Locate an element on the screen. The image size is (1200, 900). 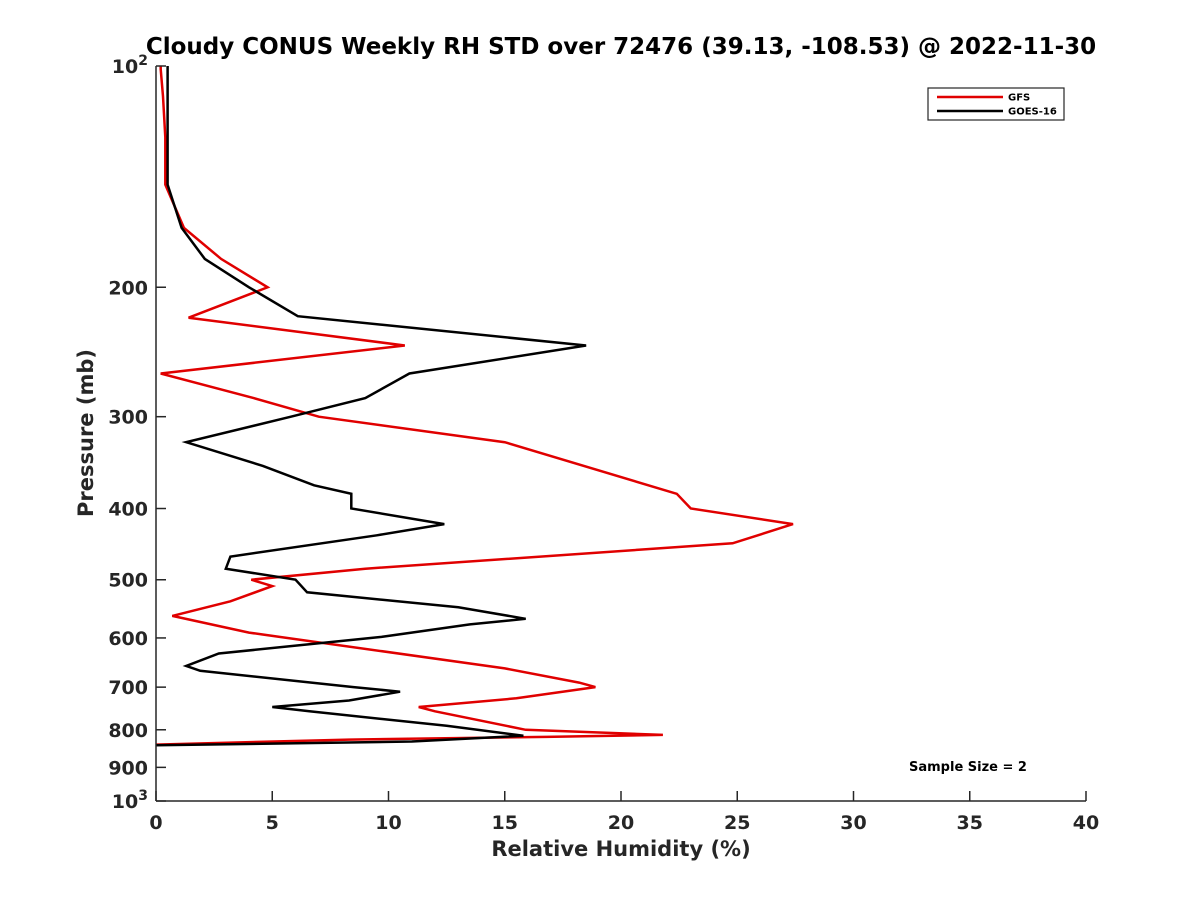
y-axis-label: Pressure (mb) is located at coordinates (86, 433).